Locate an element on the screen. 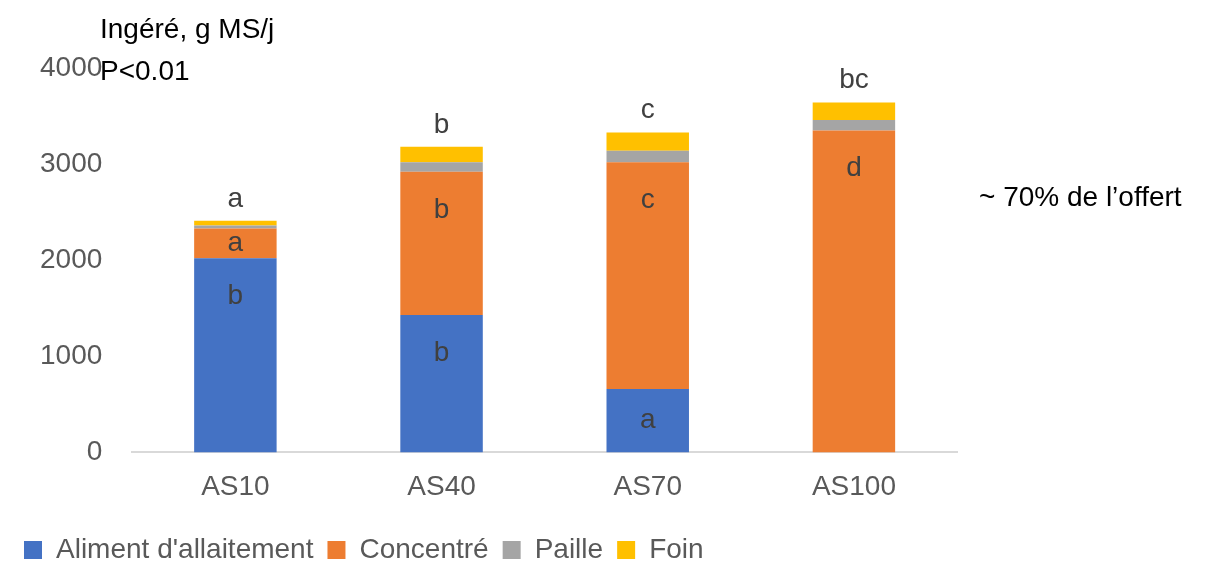  x-tick-label: AS70 is located at coordinates (647, 485).